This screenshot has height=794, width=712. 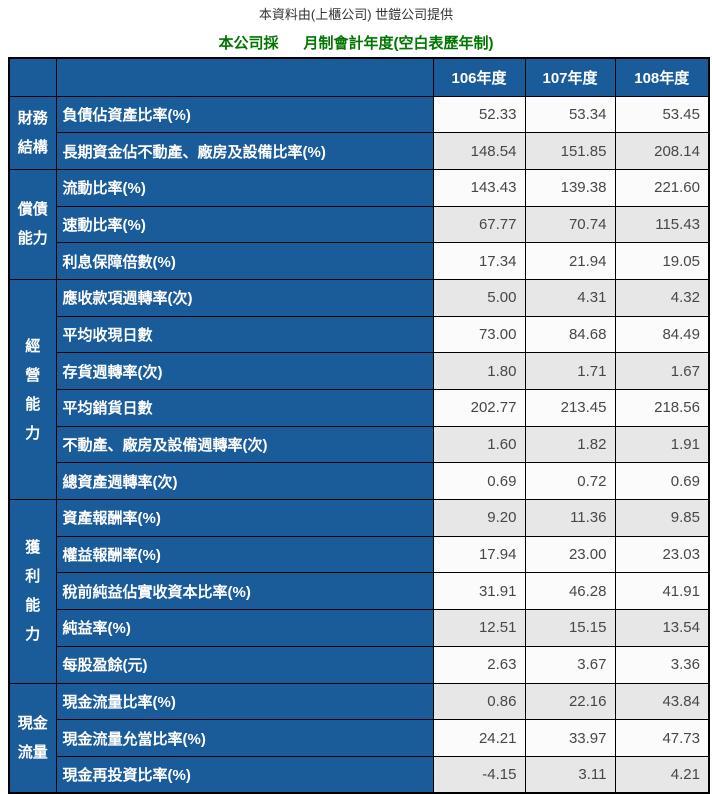 I want to click on metric-value: 1.91, so click(x=662, y=444).